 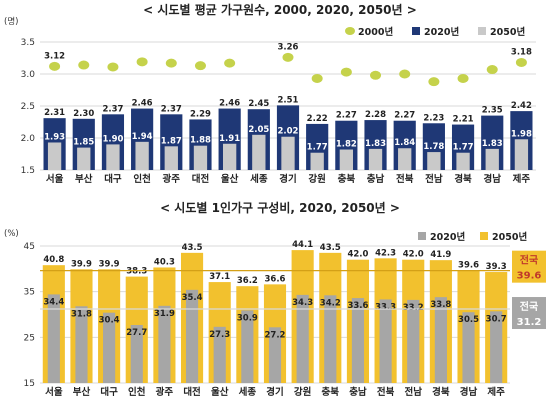 What do you see at coordinates (376, 179) in the screenshot?
I see `chart1-category-label: 충남` at bounding box center [376, 179].